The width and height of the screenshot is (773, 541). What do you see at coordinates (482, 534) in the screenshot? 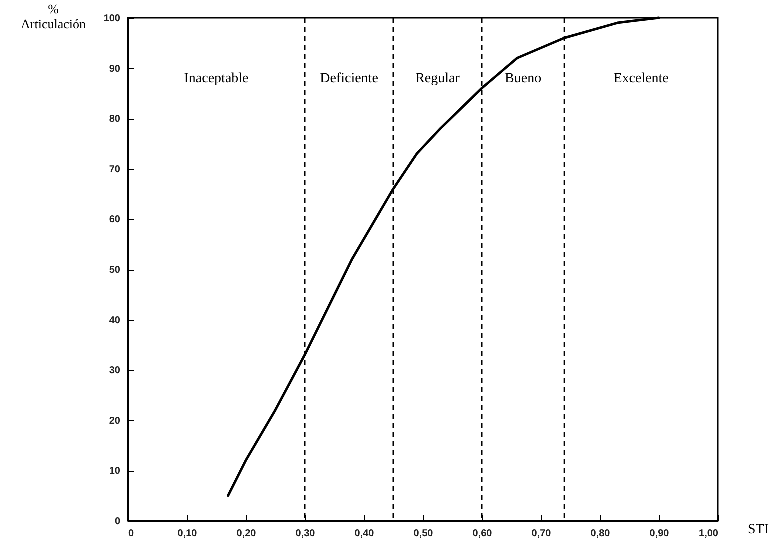
I see `x-tick-label: 0,60` at bounding box center [482, 534].